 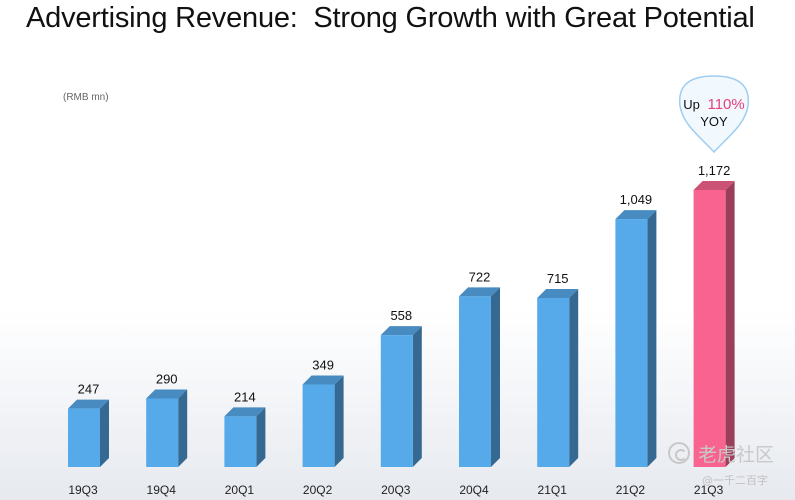 I want to click on bar-20Q1: 214 20Q1, so click(x=245, y=443).